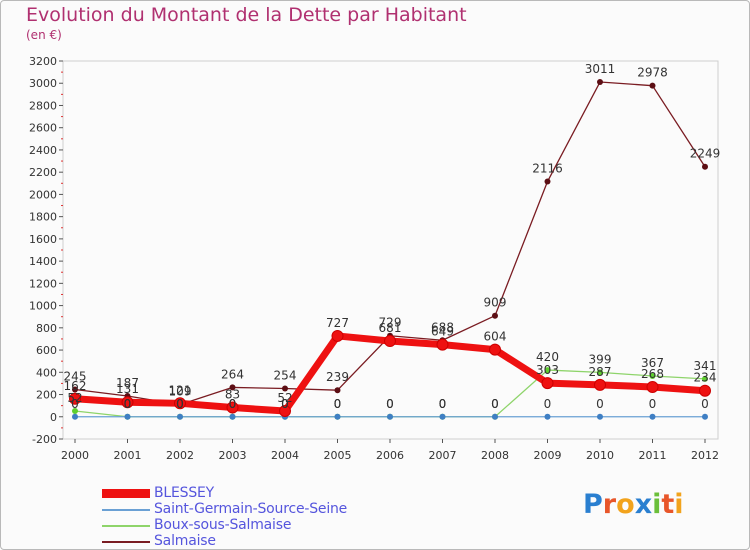  I want to click on y-tick-label: 3000, so click(43, 83).